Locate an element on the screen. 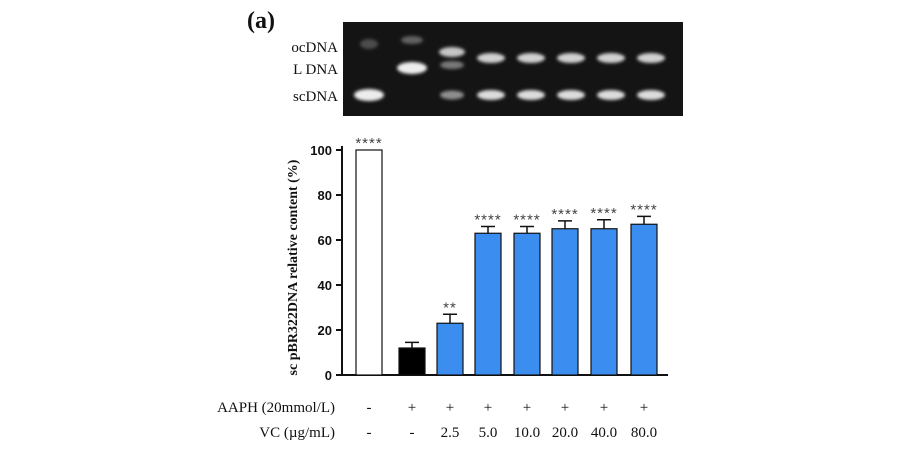  condition-label: VC (µg/mL) is located at coordinates (297, 433).